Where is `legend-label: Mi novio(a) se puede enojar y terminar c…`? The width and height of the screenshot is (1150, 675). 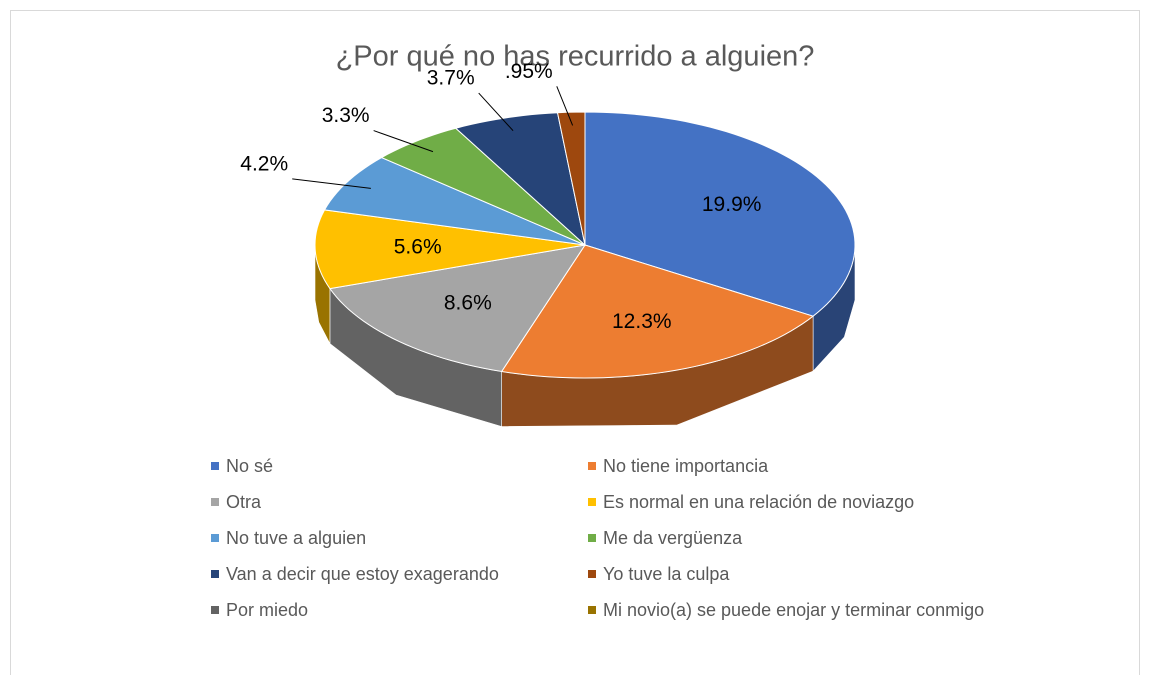 legend-label: Mi novio(a) se puede enojar y terminar c… is located at coordinates (793, 610).